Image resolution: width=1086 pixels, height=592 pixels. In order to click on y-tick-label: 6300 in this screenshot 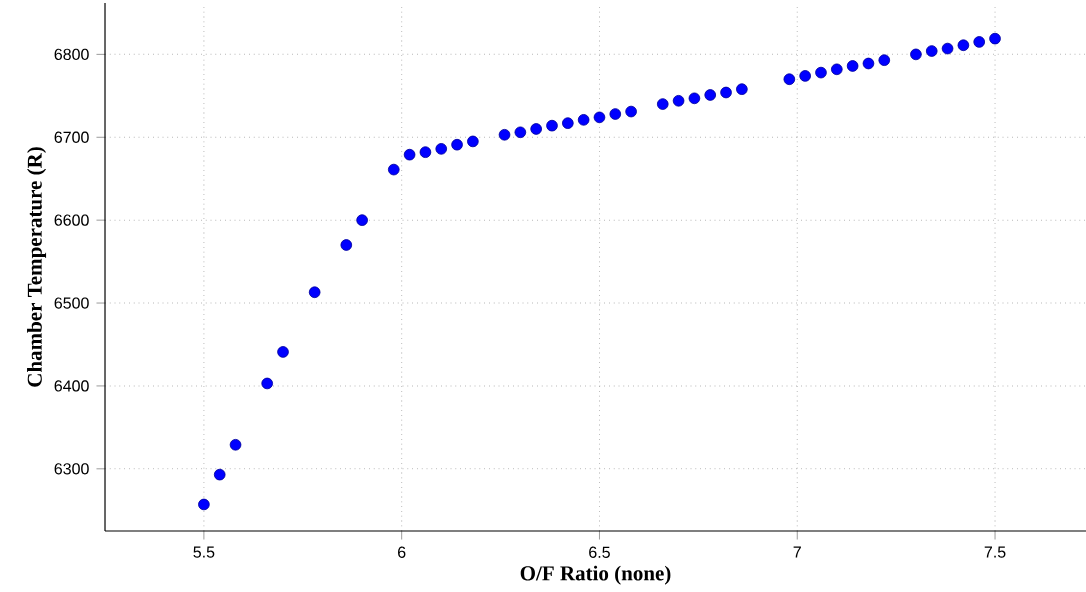, I will do `click(71, 469)`.